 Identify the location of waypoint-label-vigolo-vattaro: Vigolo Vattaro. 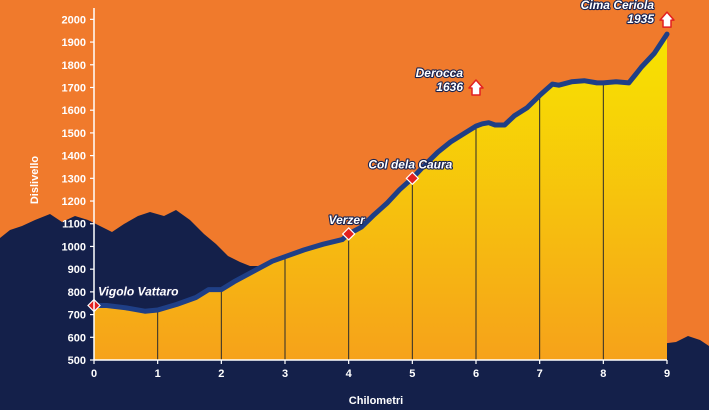
(138, 291).